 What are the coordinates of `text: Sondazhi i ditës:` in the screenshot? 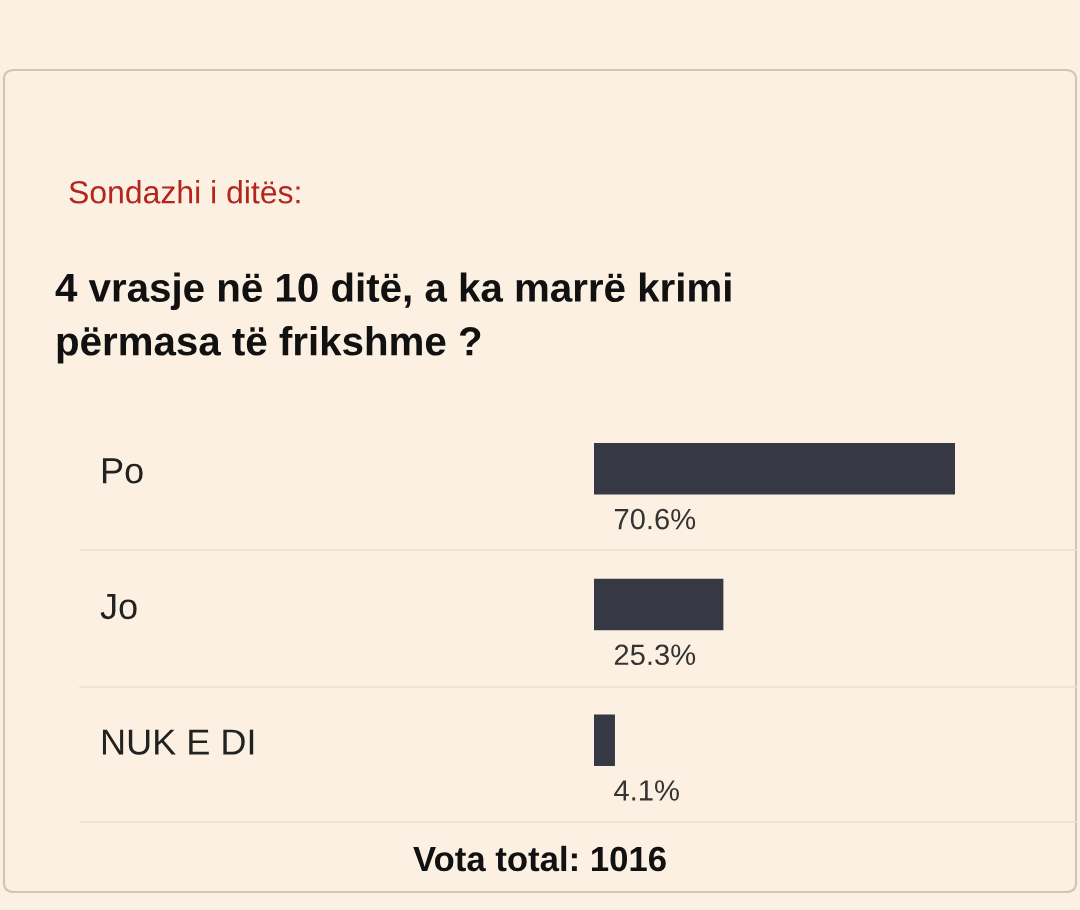 It's located at (184, 192).